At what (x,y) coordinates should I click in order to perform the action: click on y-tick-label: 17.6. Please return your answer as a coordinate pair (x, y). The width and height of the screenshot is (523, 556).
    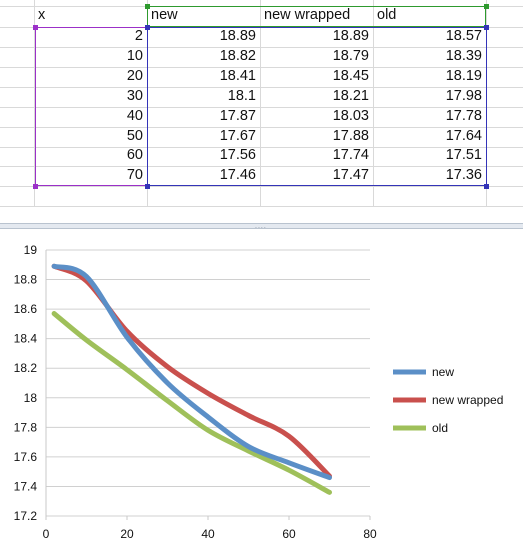
    Looking at the image, I should click on (26, 457).